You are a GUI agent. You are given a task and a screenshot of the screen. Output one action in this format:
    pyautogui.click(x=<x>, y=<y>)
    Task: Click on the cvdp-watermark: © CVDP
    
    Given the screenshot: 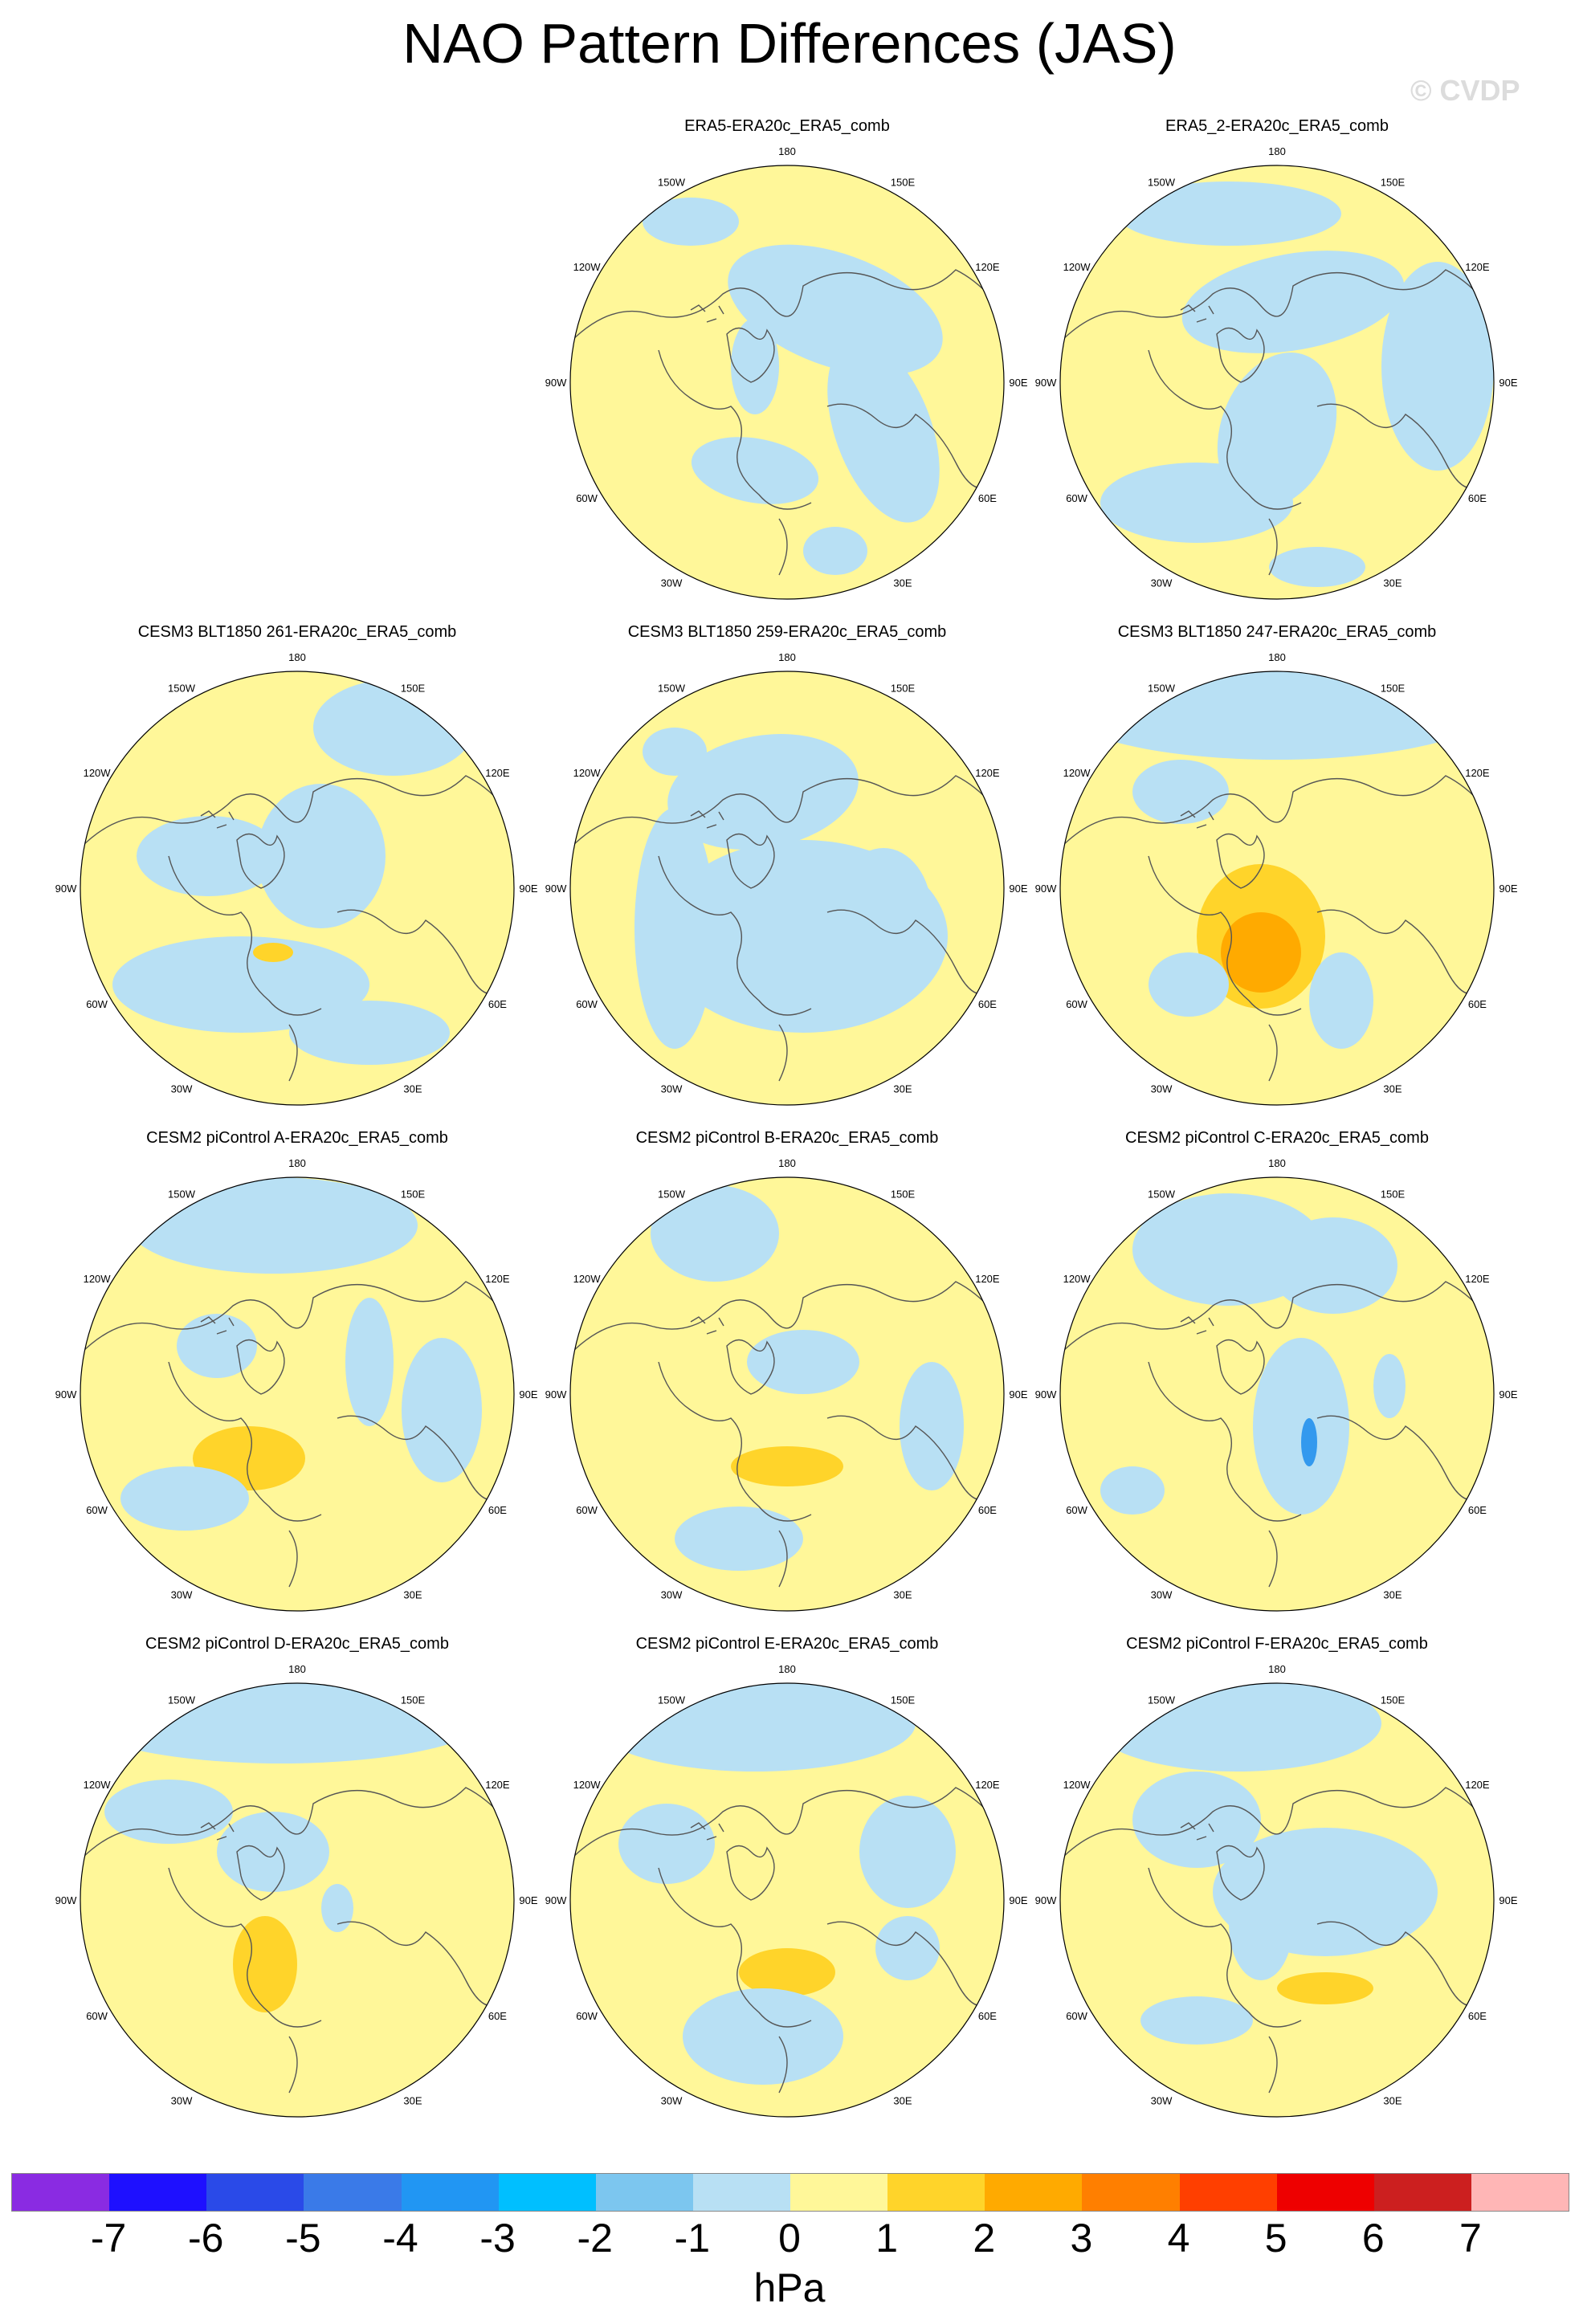 What is the action you would take?
    pyautogui.click(x=1465, y=91)
    